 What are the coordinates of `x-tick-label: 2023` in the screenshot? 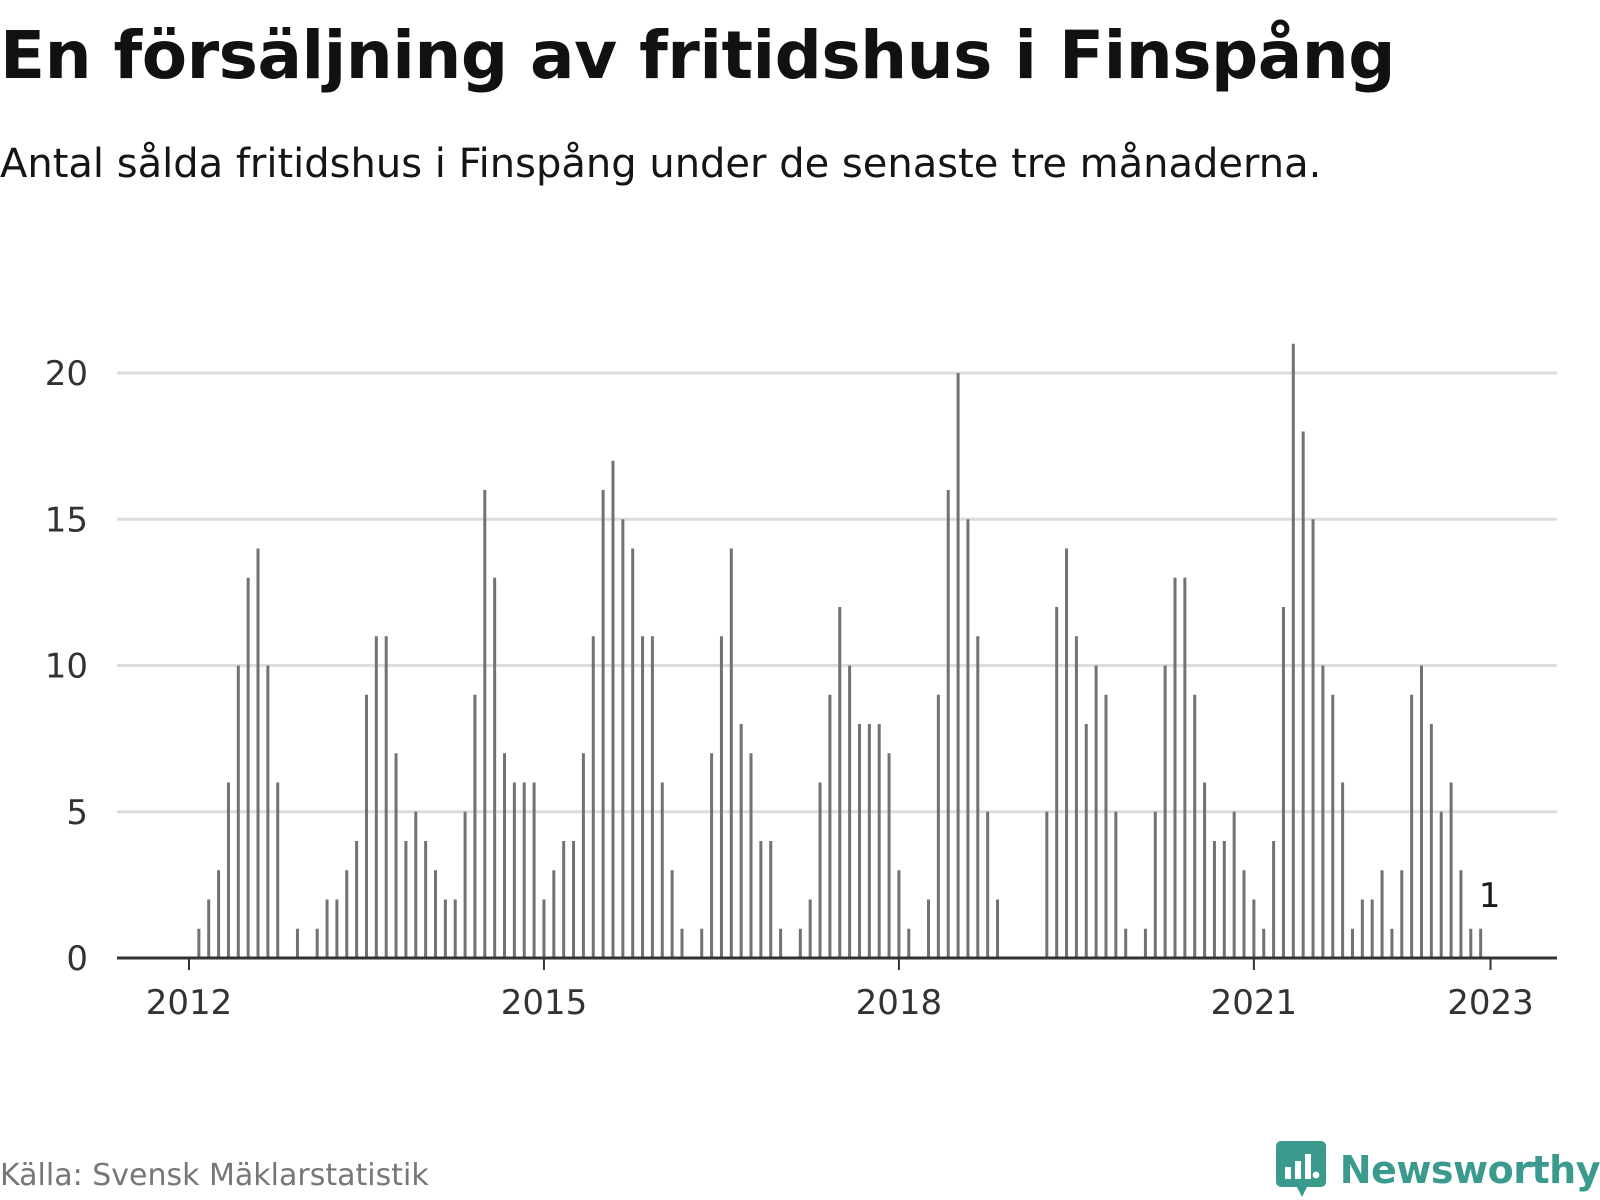 It's located at (1490, 1003).